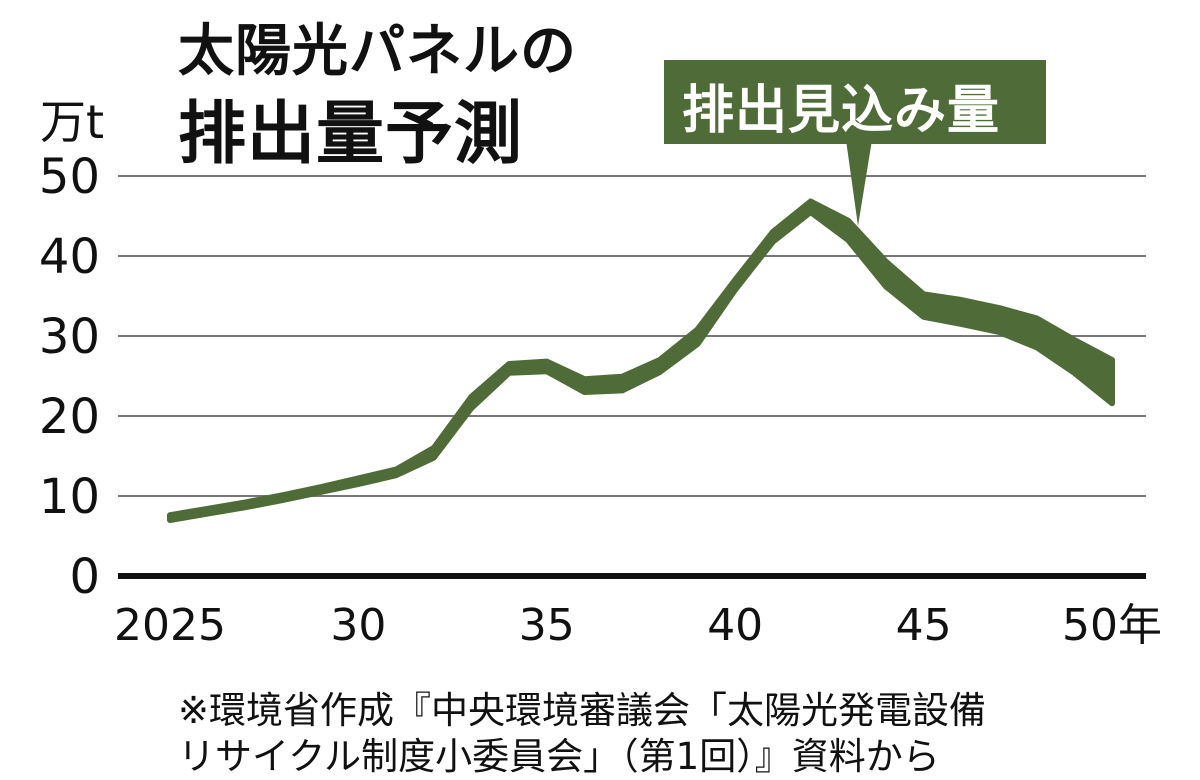 The image size is (1200, 780). Describe the element at coordinates (170, 625) in the screenshot. I see `x-tick-label: 2025` at that location.